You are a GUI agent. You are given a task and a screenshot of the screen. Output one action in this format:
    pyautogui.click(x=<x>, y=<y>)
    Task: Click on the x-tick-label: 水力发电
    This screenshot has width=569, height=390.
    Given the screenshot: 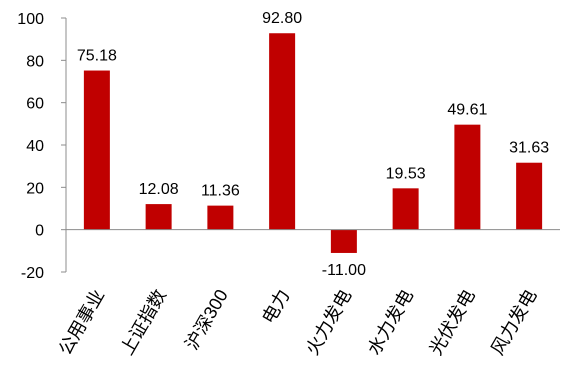 What is the action you would take?
    pyautogui.click(x=390, y=322)
    